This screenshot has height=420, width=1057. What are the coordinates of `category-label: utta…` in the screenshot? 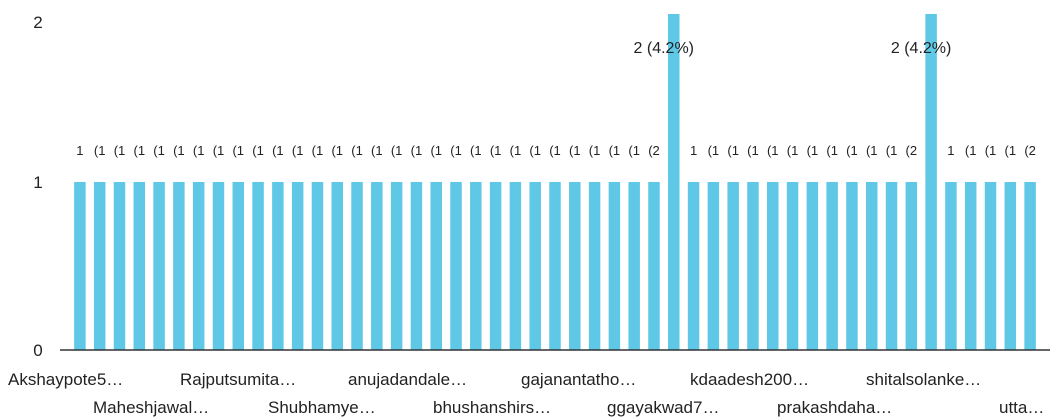 It's located at (1021, 407).